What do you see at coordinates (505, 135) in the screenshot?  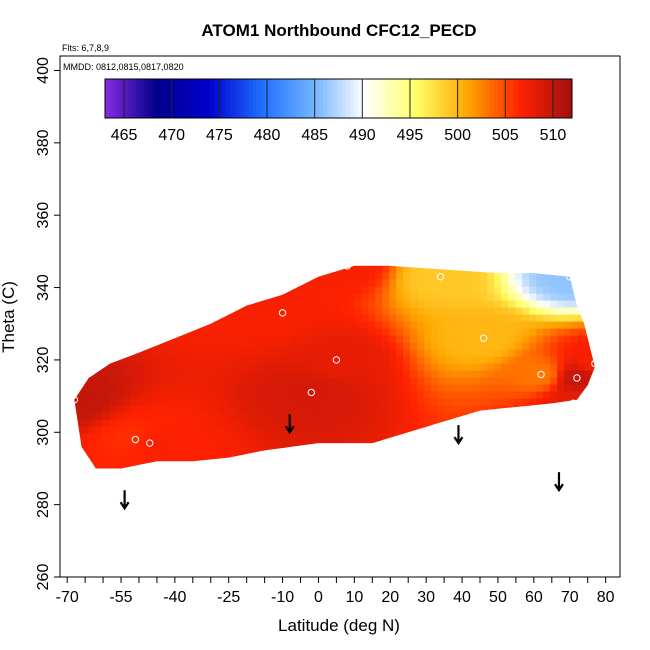 I see `colorbar-tick-label: 505` at bounding box center [505, 135].